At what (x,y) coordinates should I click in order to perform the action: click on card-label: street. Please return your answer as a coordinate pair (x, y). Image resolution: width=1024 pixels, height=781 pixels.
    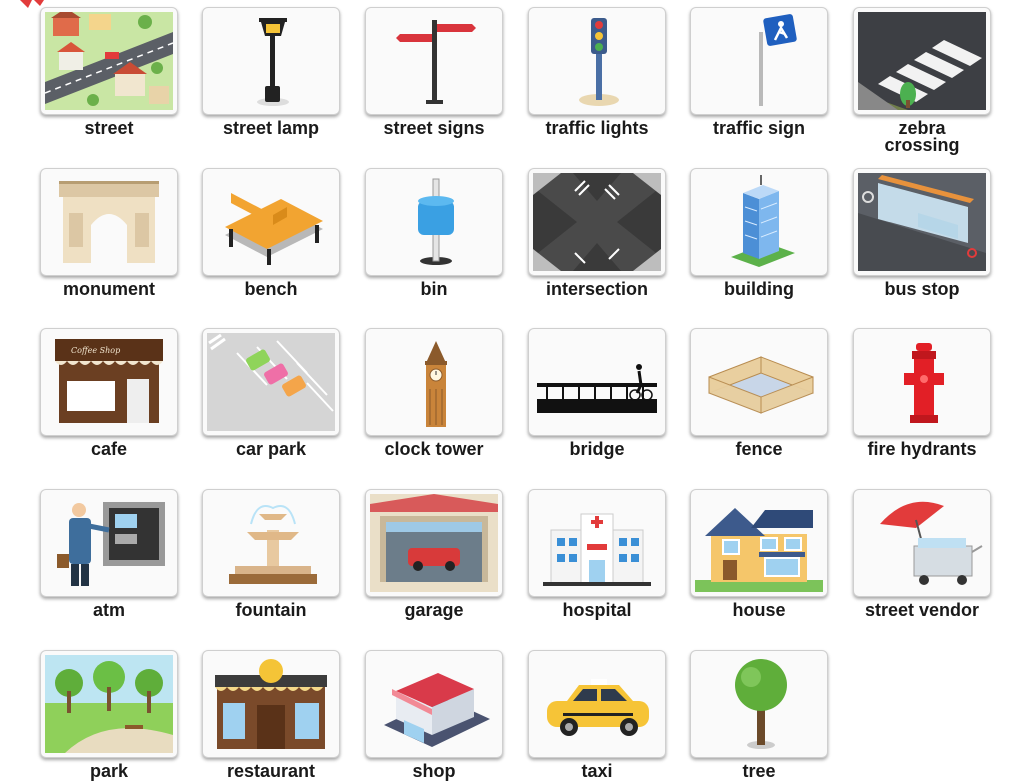
    Looking at the image, I should click on (109, 128).